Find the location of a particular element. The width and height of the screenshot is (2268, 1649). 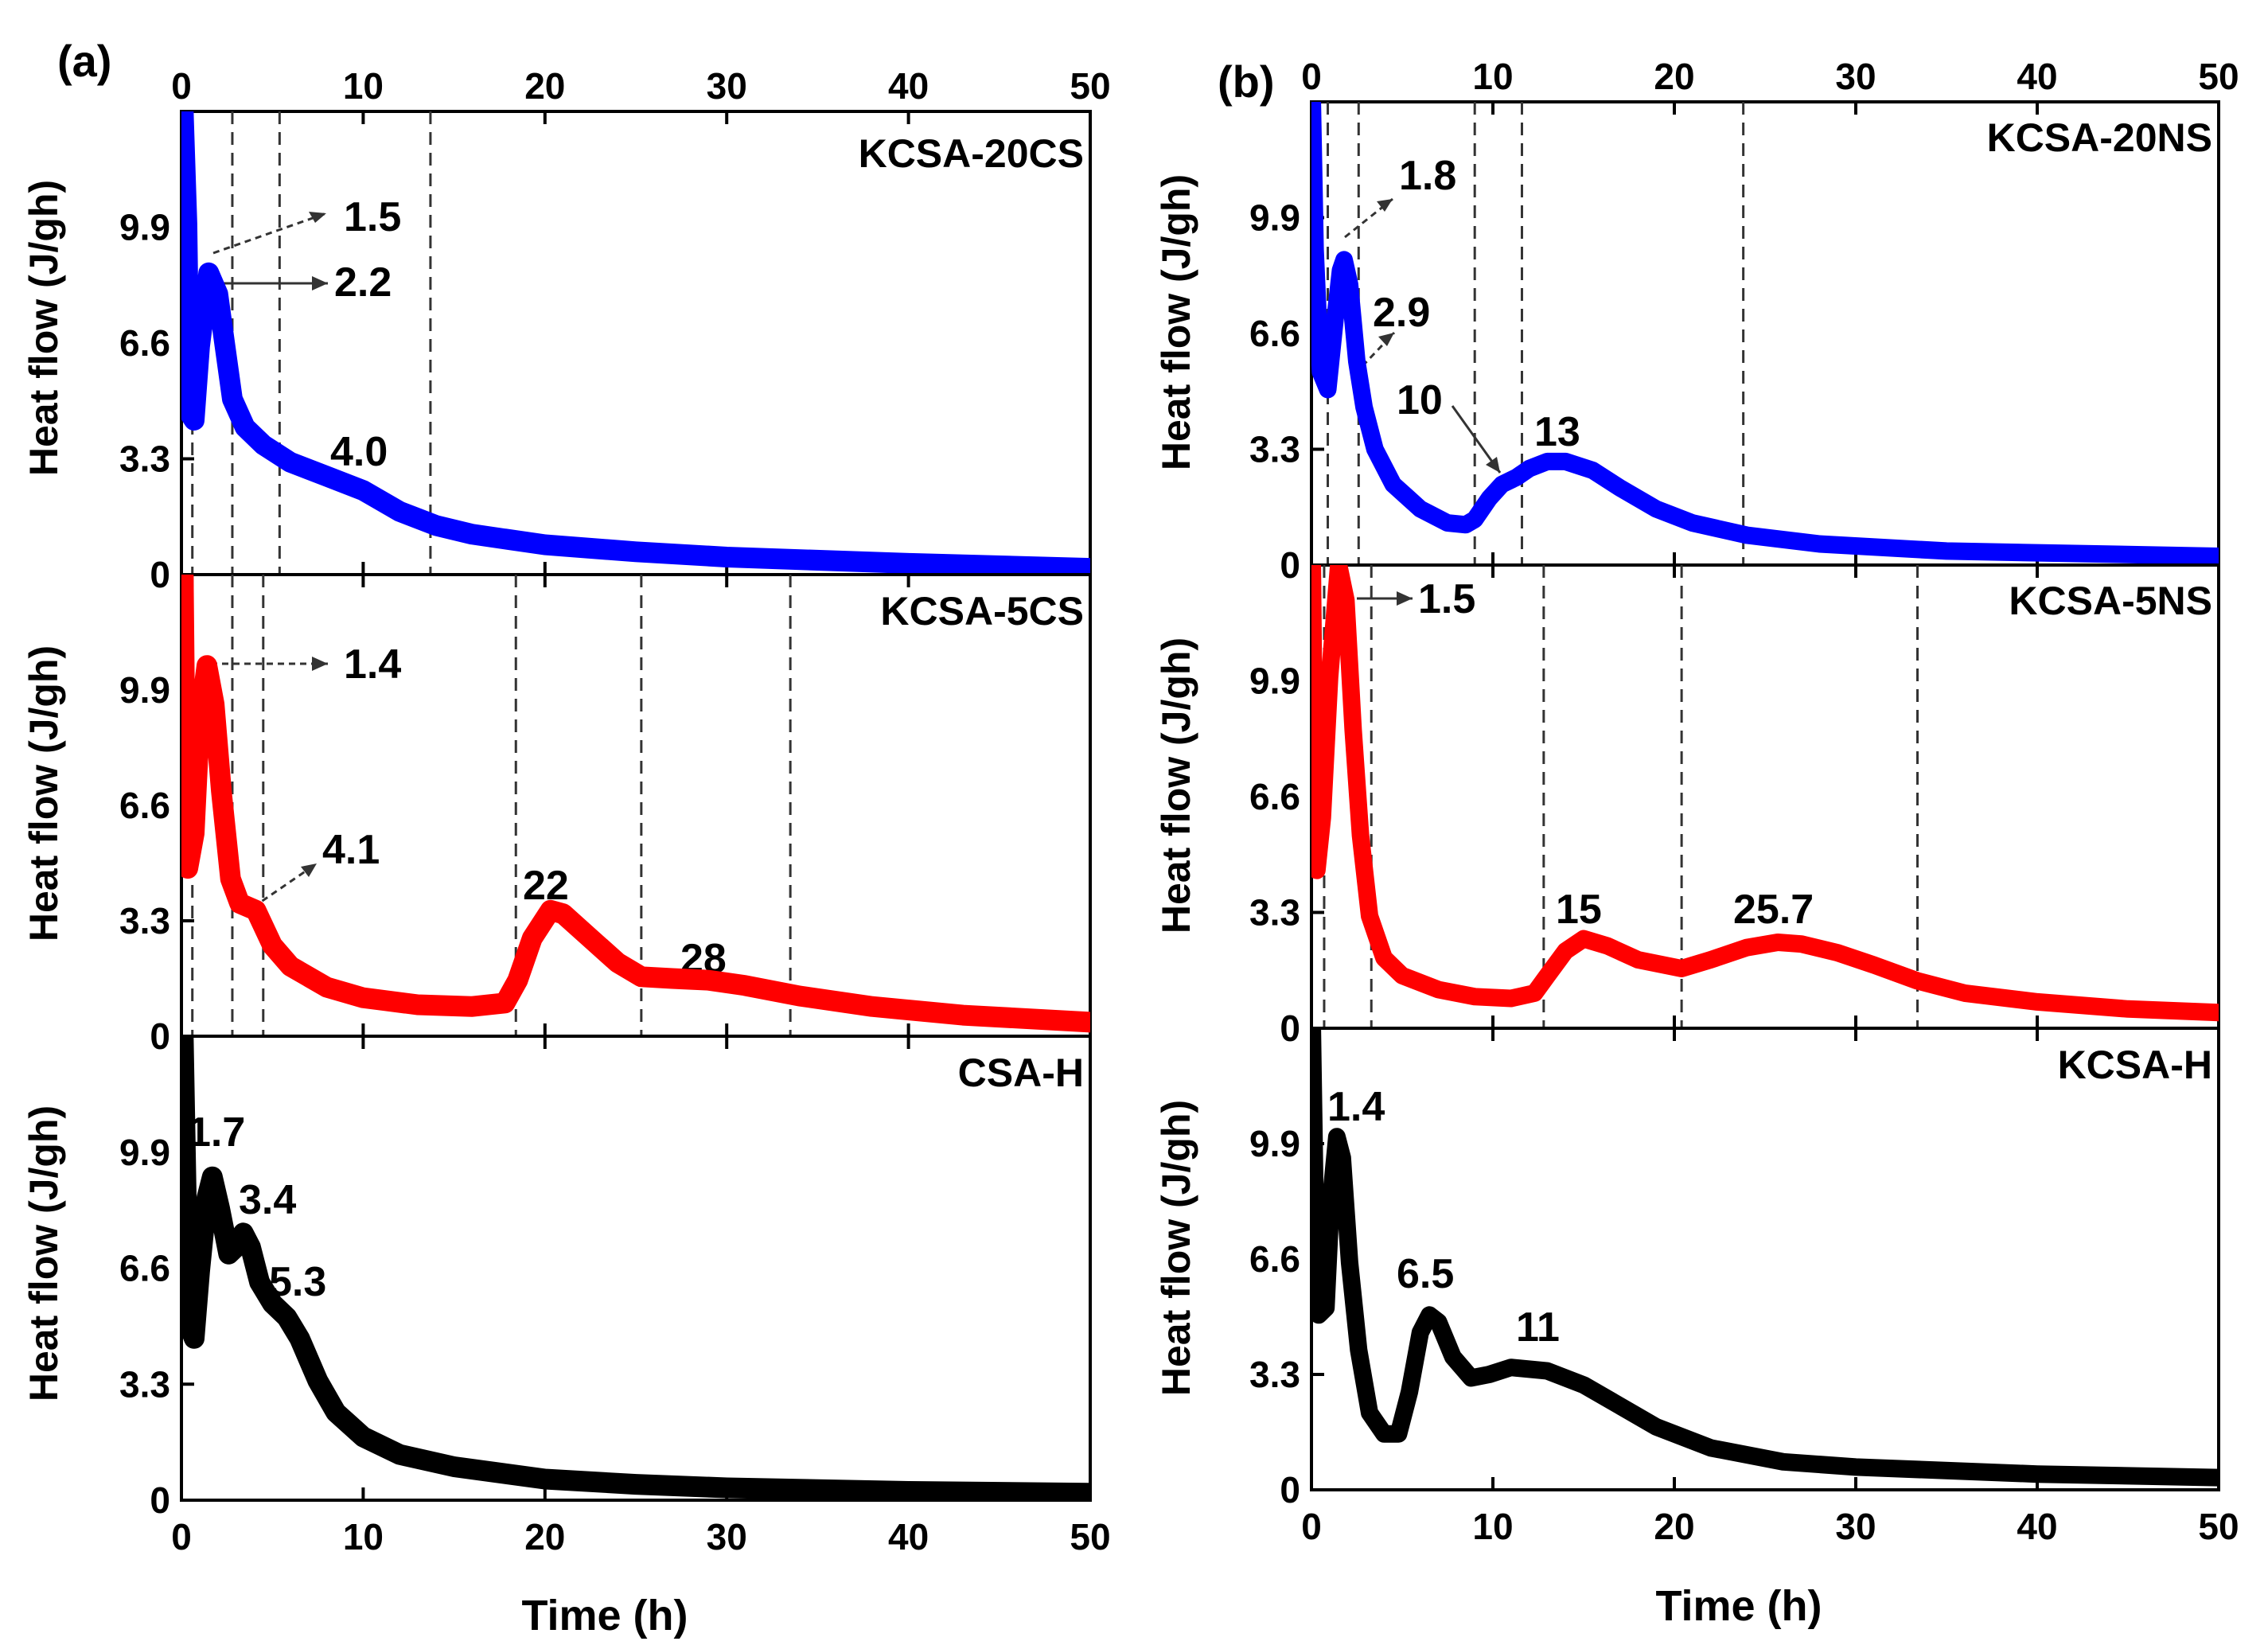

subplot-kcsa-20ns: 0 3.3 6.6 9.9 is located at coordinates (1734, 343).